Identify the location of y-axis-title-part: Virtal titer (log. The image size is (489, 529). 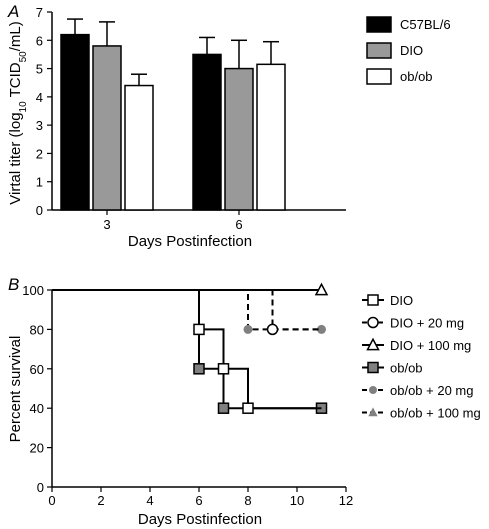
(15, 158).